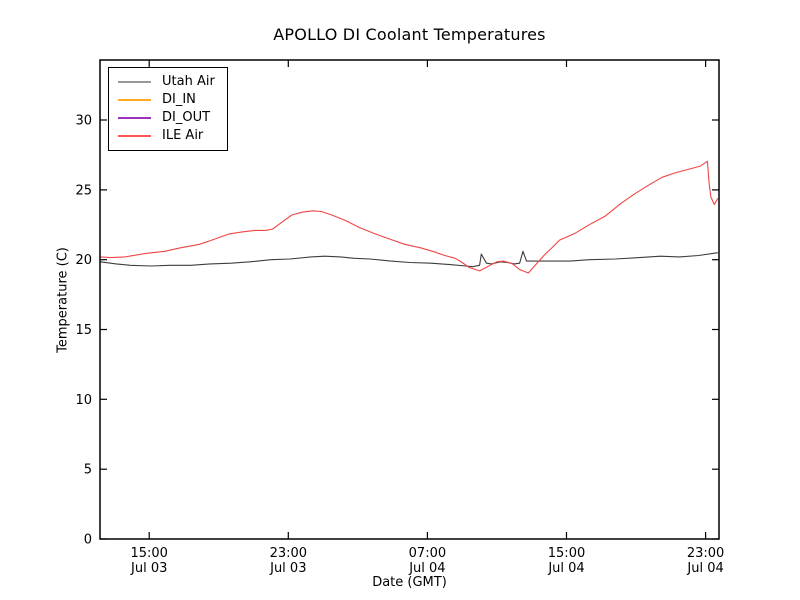 This screenshot has height=600, width=800. What do you see at coordinates (409, 582) in the screenshot?
I see `x-axis-label: Date (GMT)` at bounding box center [409, 582].